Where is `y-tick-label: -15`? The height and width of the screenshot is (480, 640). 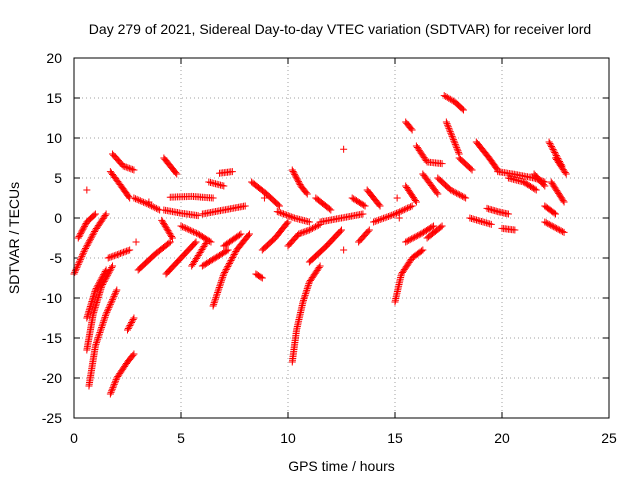
y-tick-label: -15 is located at coordinates (52, 338).